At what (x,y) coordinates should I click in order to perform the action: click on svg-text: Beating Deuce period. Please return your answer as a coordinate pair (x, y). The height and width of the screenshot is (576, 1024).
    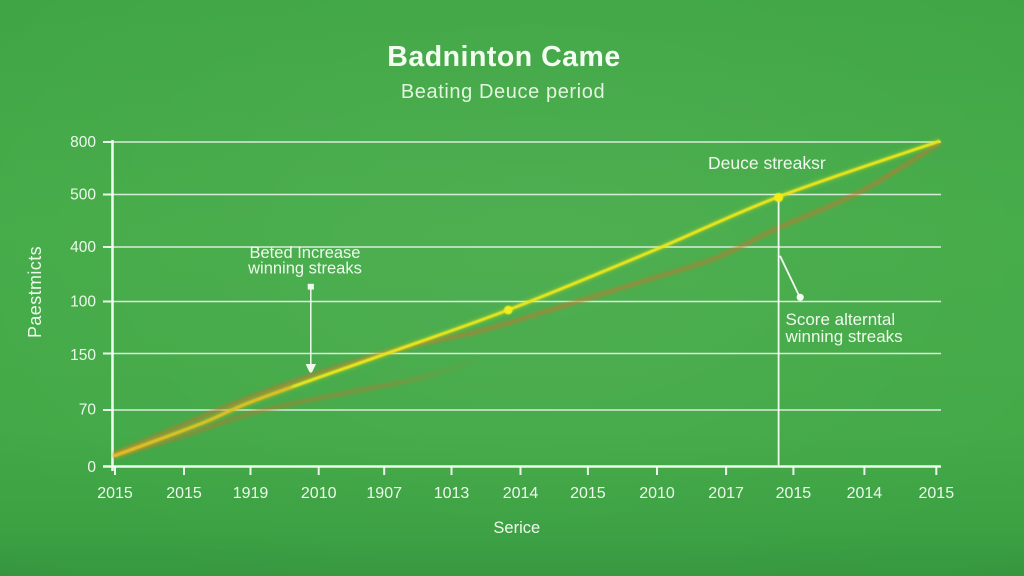
    Looking at the image, I should click on (503, 92).